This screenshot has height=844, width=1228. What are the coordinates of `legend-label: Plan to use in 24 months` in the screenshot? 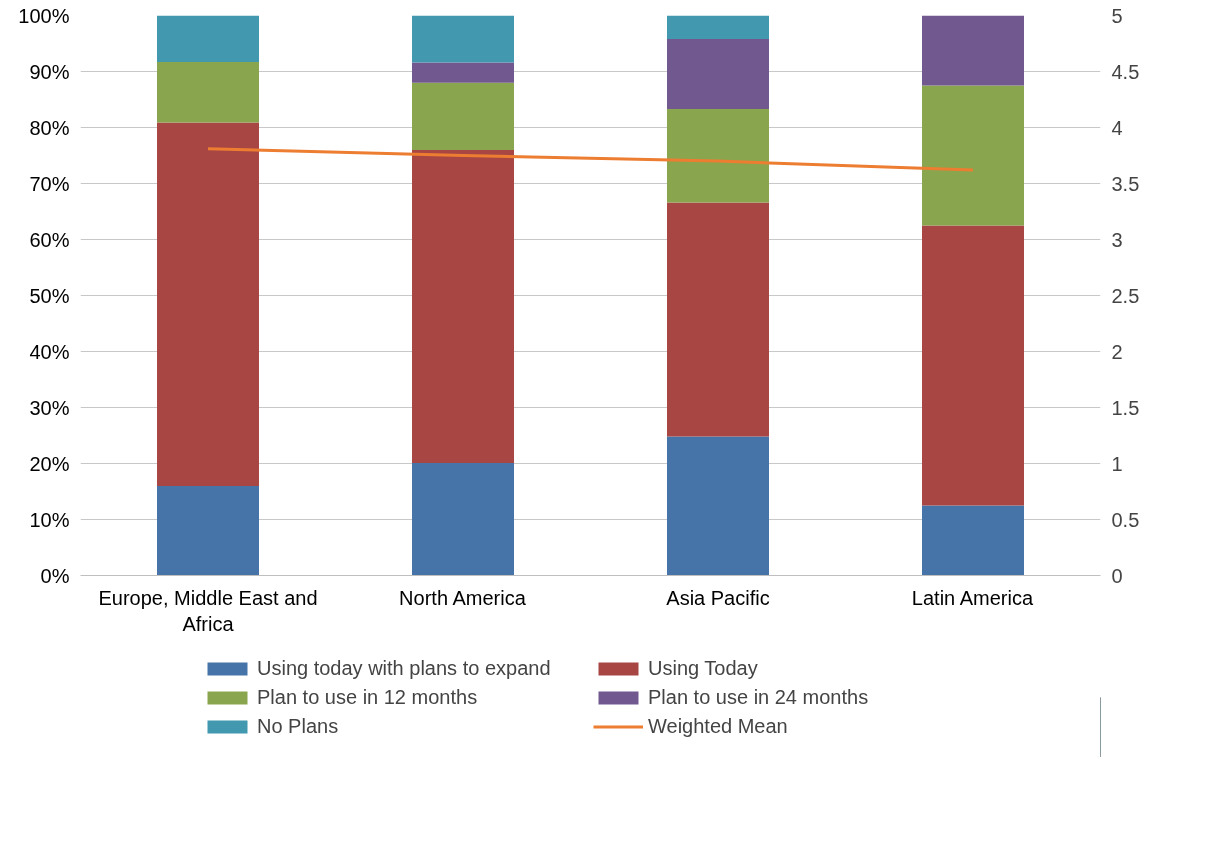 It's located at (759, 697).